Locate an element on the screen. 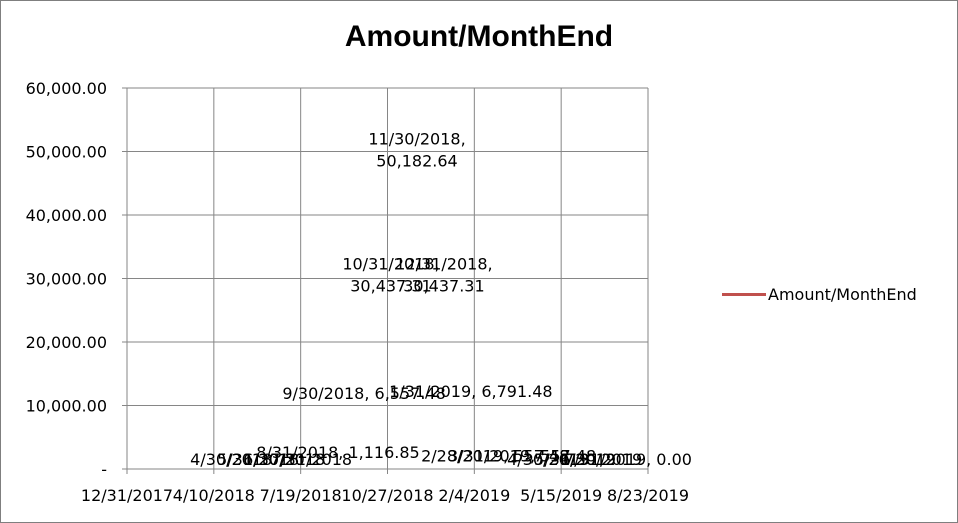 The width and height of the screenshot is (958, 523). data-label: 4/30/2018 is located at coordinates (231, 459).